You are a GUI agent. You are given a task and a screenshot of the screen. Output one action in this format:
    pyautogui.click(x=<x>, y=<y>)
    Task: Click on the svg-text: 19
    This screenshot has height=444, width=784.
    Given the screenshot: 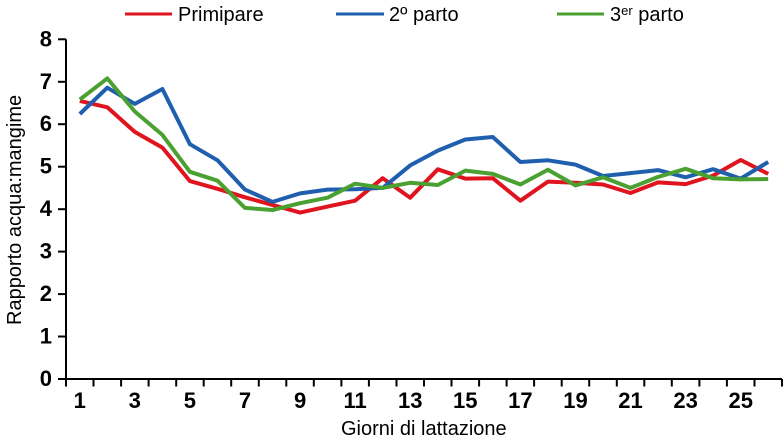 What is the action you would take?
    pyautogui.click(x=575, y=400)
    